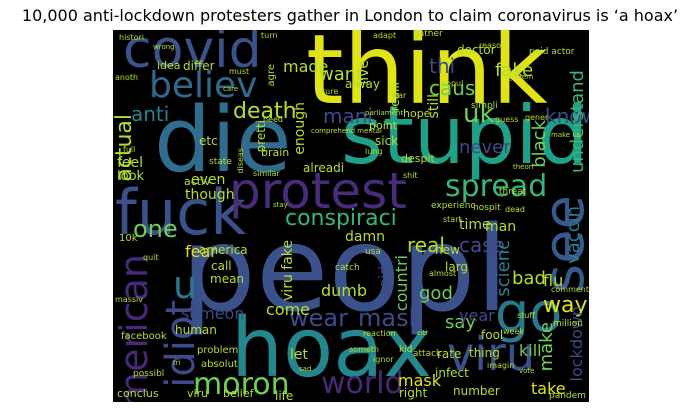 The height and width of the screenshot is (411, 700). What do you see at coordinates (155, 229) in the screenshot?
I see `word-one: one` at bounding box center [155, 229].